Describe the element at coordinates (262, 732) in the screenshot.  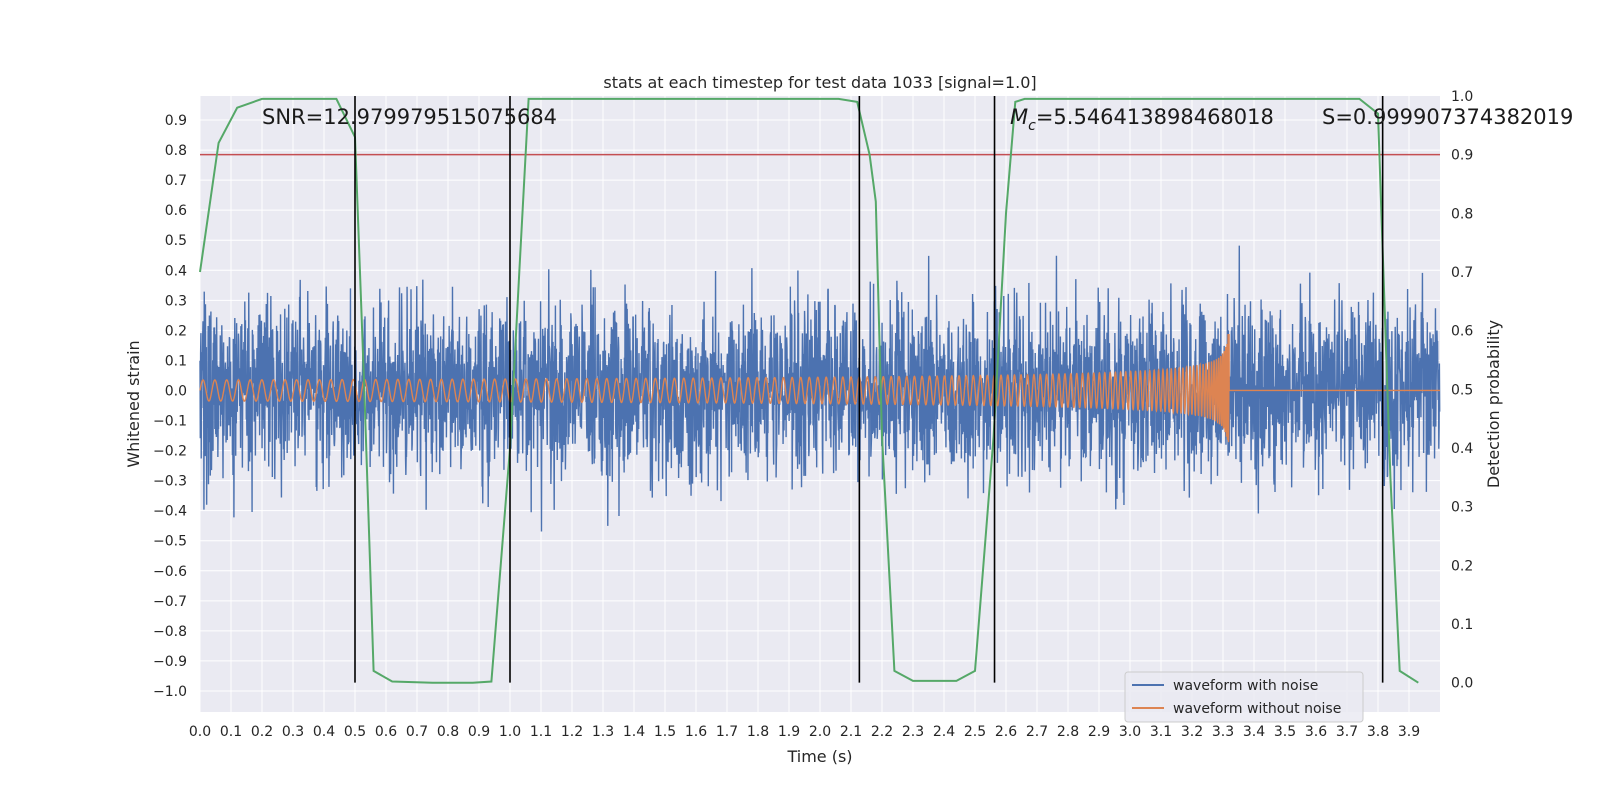
I see `x-tick-label: 0.2` at that location.